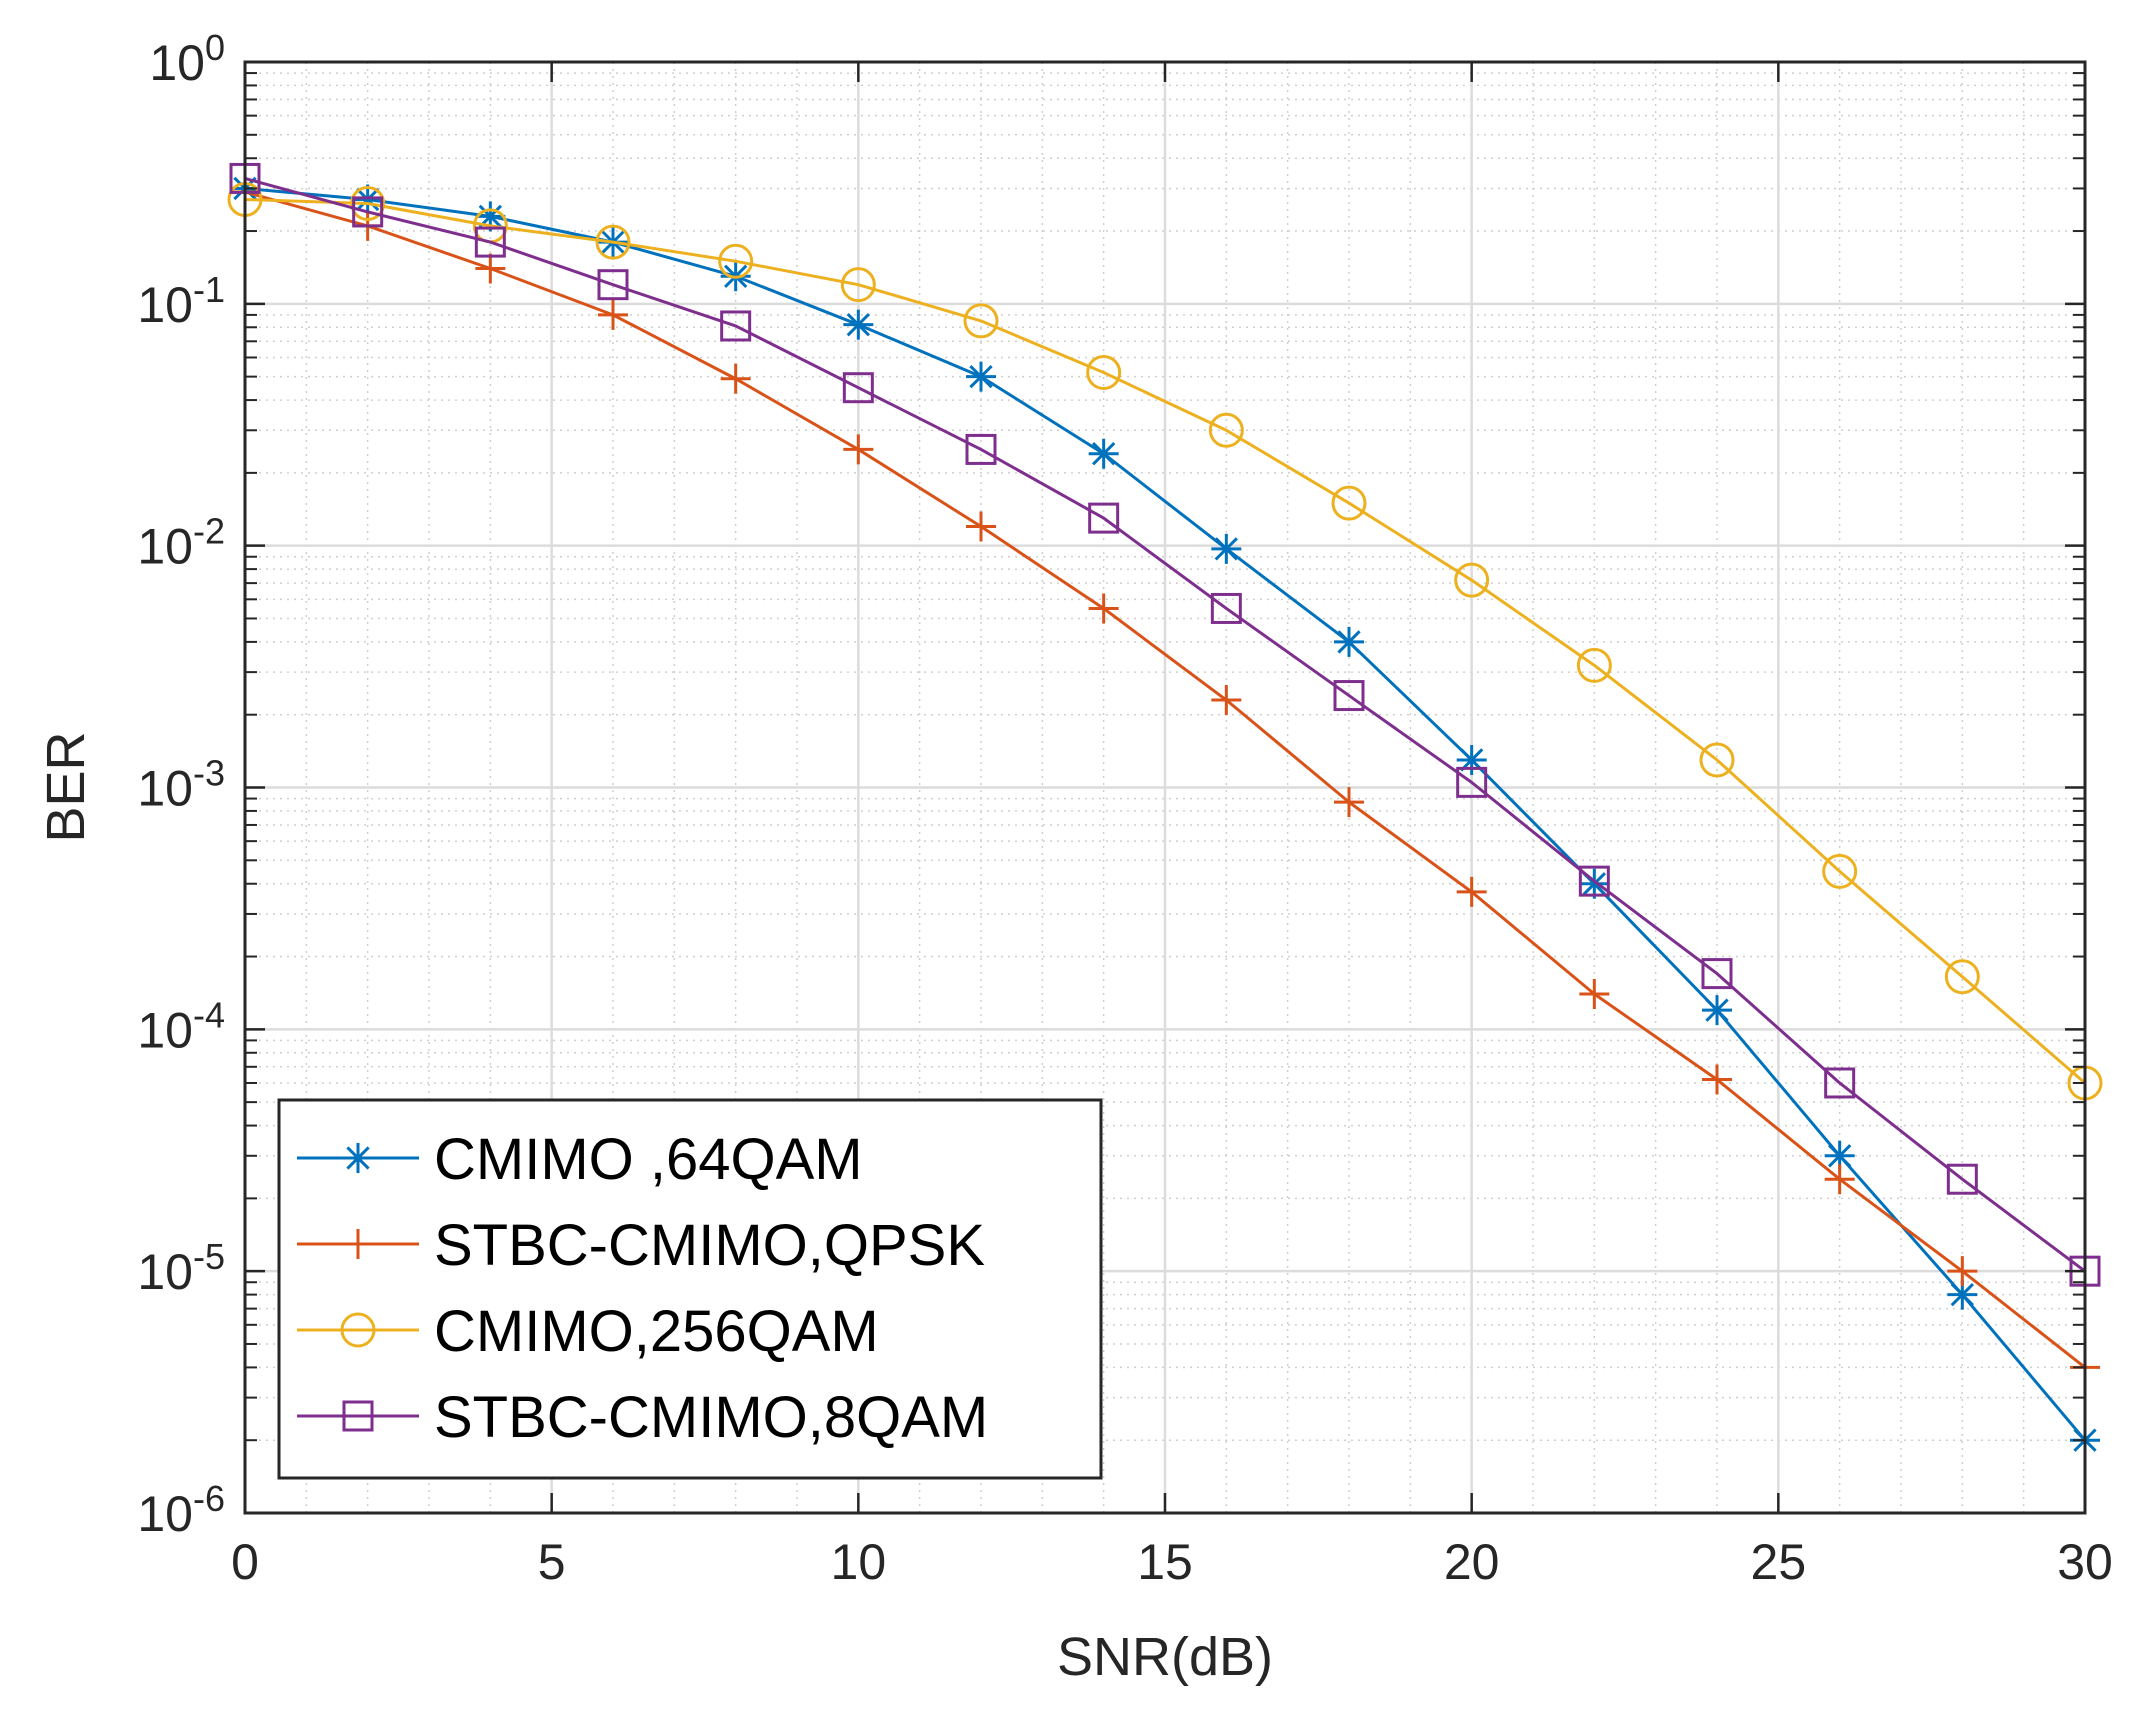 This screenshot has height=1716, width=2140. I want to click on legend-item-stbc-cmimo-qpsk: STBC-CMIMO,QPSK, so click(641, 1245).